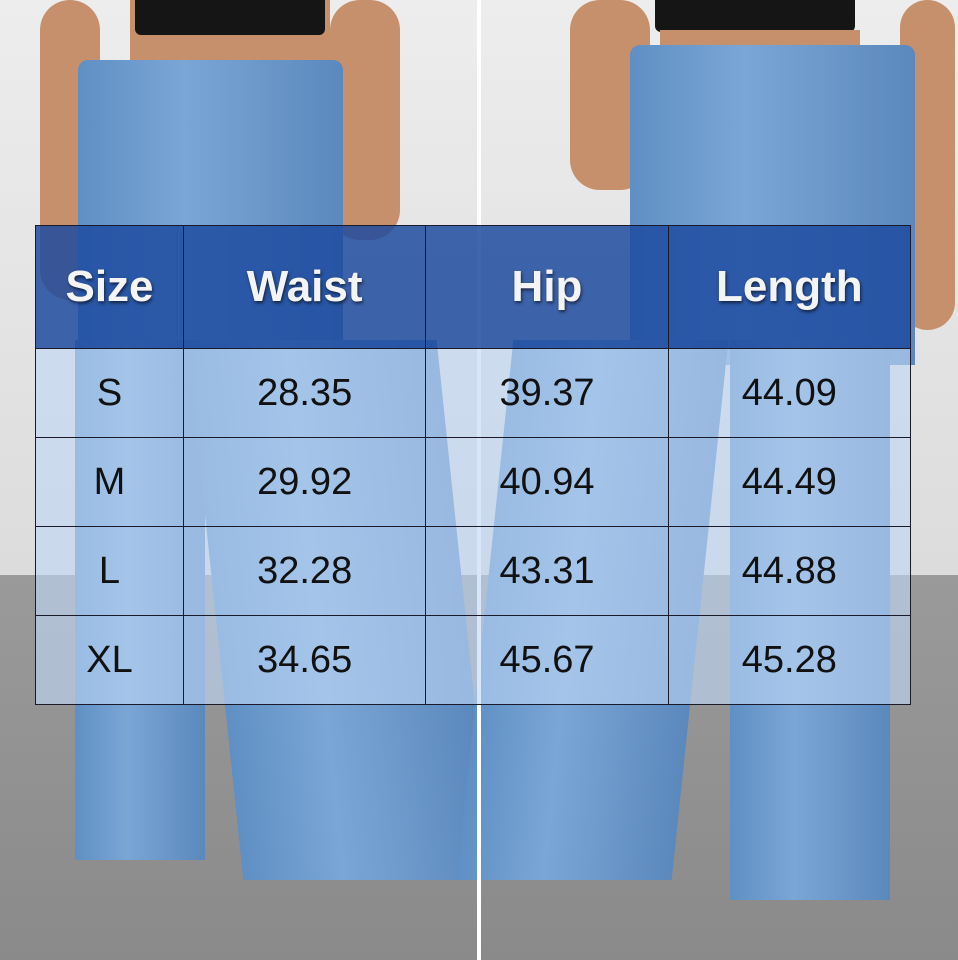  I want to click on table-row: M 29.92 40.94 44.49, so click(473, 482).